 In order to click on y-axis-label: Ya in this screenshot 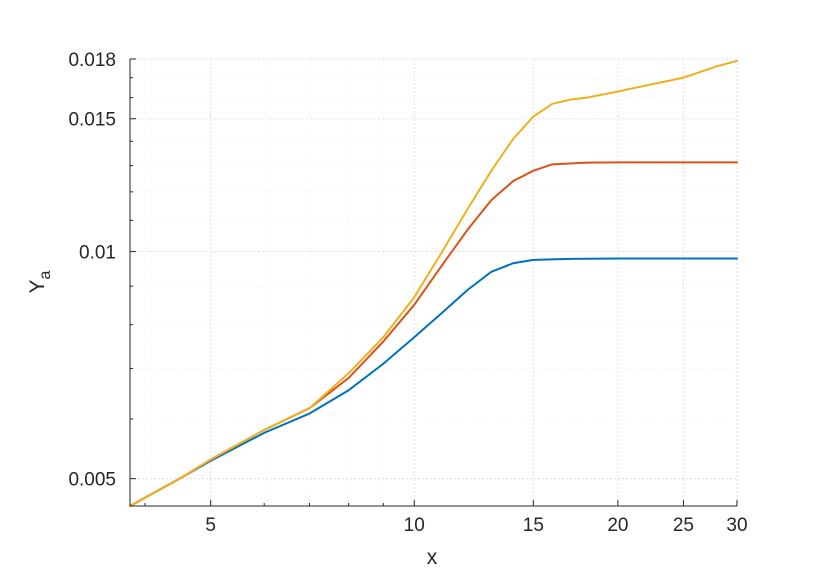, I will do `click(40, 281)`.